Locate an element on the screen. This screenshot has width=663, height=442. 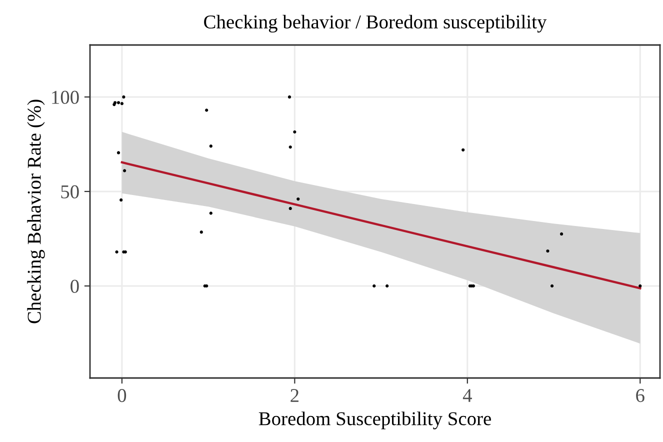
x-tick-label: 4 is located at coordinates (467, 395).